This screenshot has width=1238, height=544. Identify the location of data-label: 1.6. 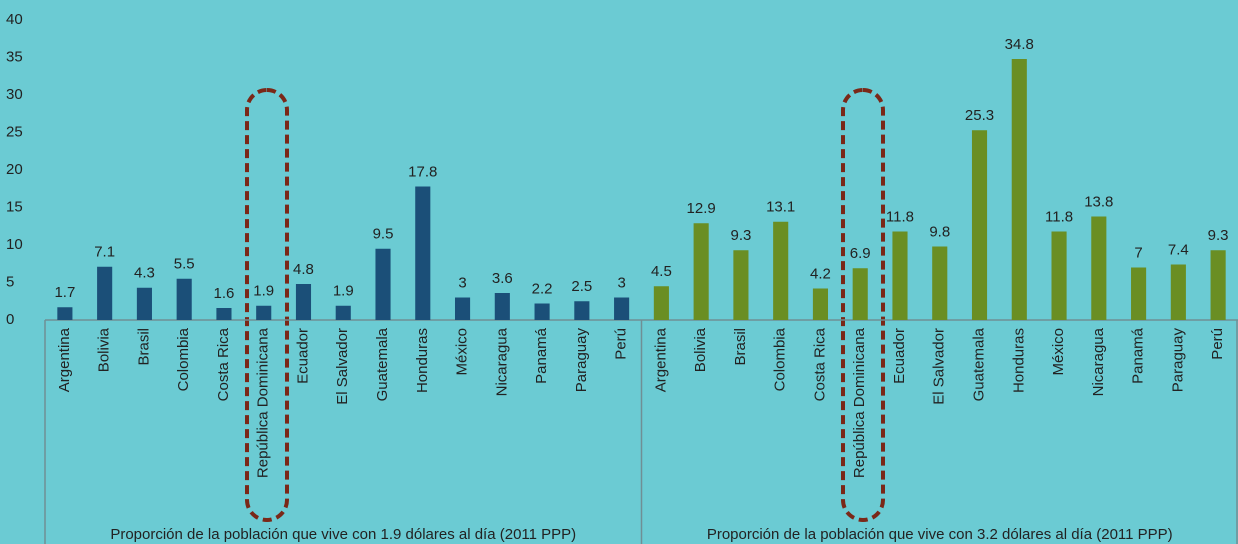
(224, 293).